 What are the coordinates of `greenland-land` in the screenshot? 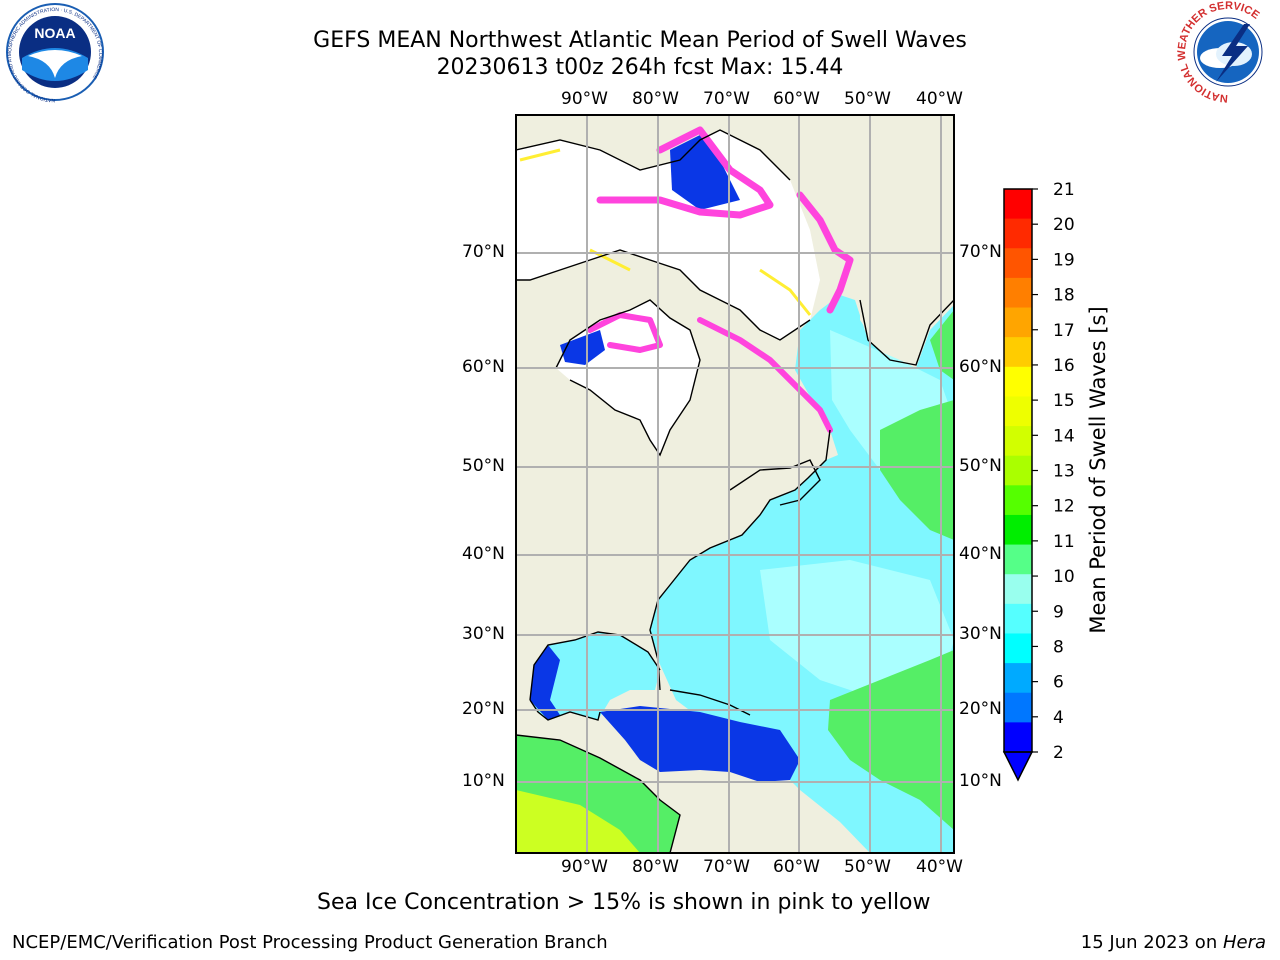 It's located at (872, 240).